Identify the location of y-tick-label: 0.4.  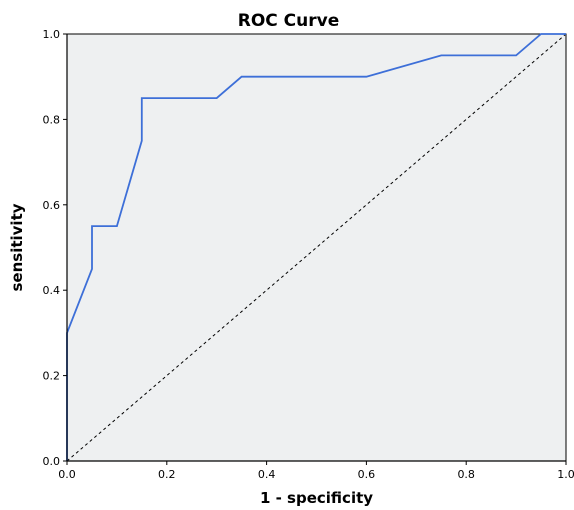
(52, 290).